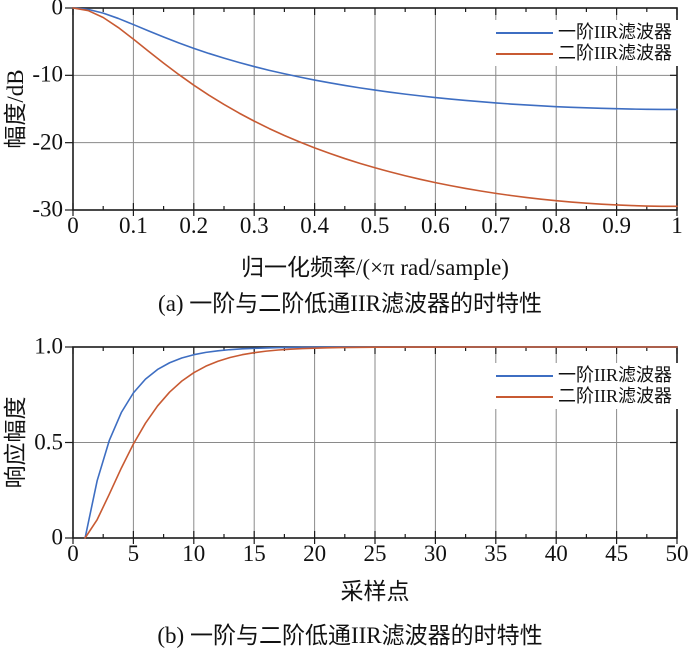 This screenshot has height=665, width=700. Describe the element at coordinates (677, 553) in the screenshot. I see `x-tick-label: 50` at that location.